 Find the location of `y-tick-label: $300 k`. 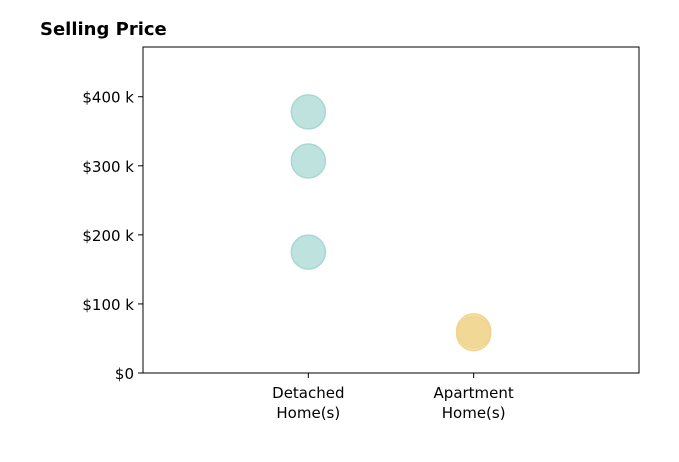

y-tick-label: $300 k is located at coordinates (108, 167).